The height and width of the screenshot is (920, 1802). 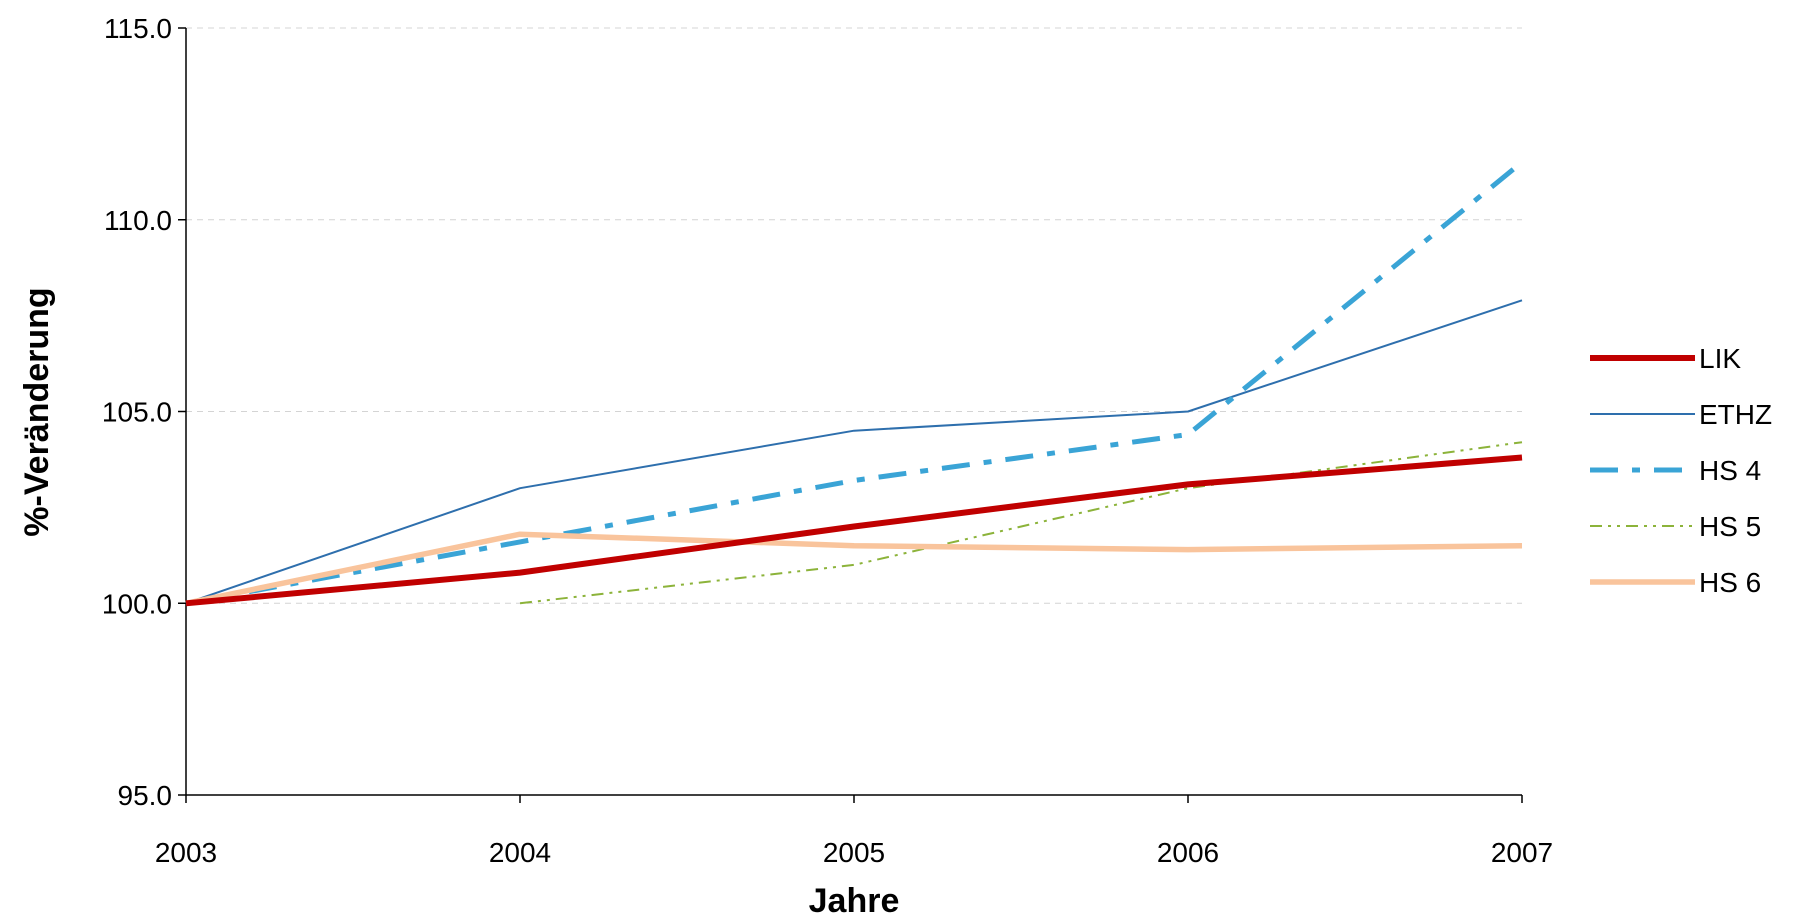 I want to click on y-tick-label: 100.0, so click(x=137, y=603).